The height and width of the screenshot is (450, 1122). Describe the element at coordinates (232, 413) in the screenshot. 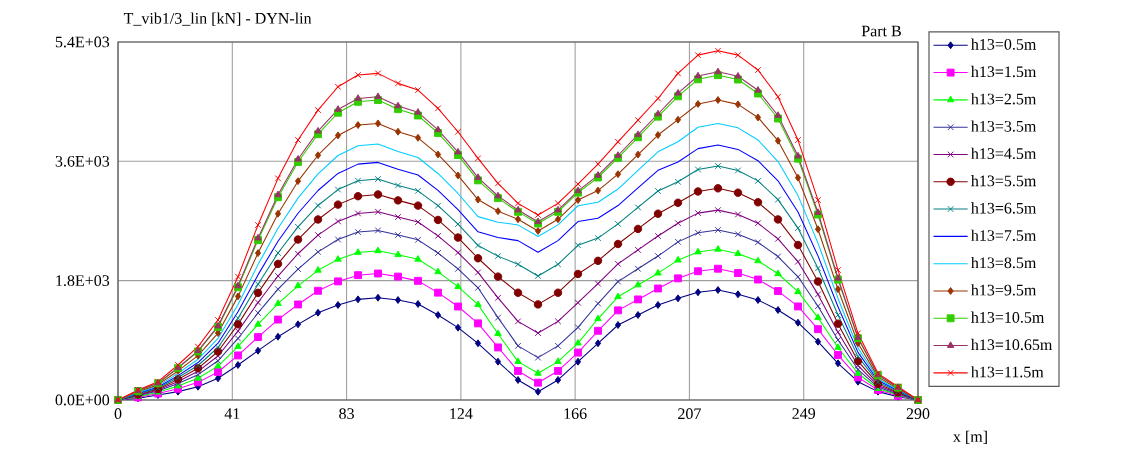

I see `x-tick-label: 41` at that location.